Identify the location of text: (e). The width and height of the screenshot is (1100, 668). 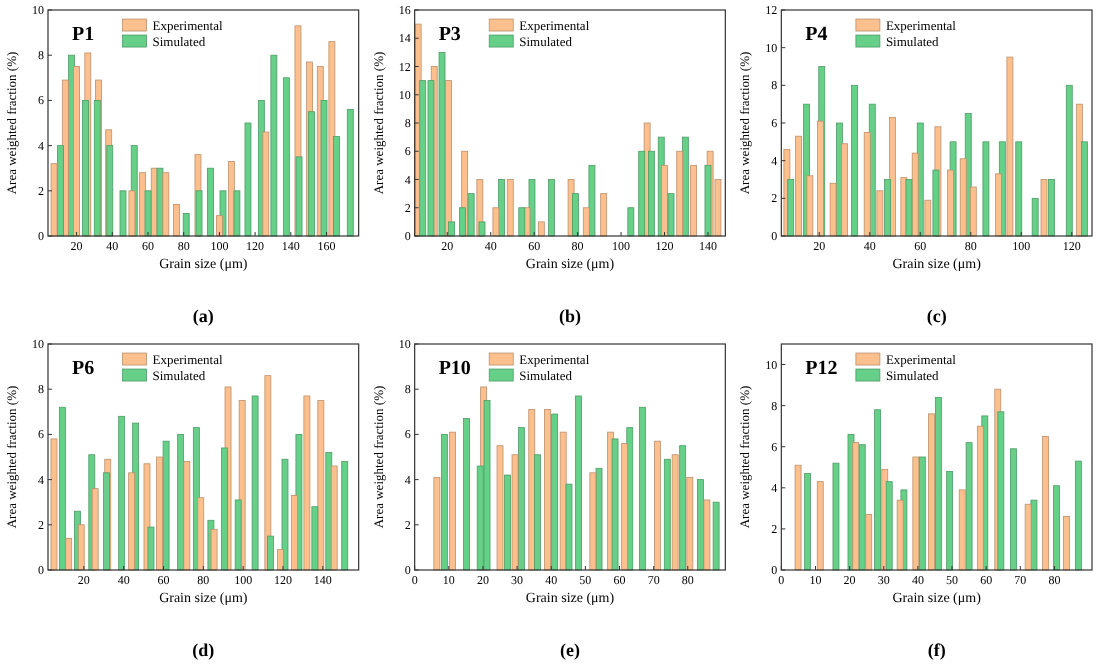
(570, 650).